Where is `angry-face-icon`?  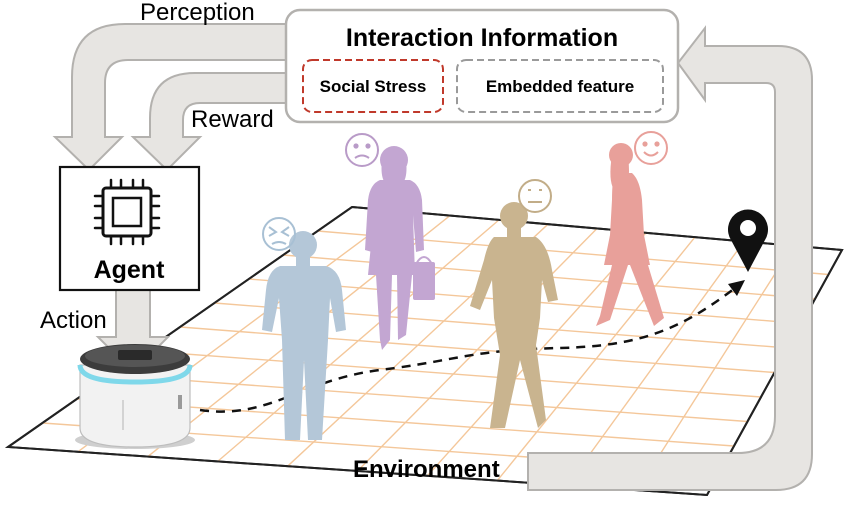 angry-face-icon is located at coordinates (279, 234).